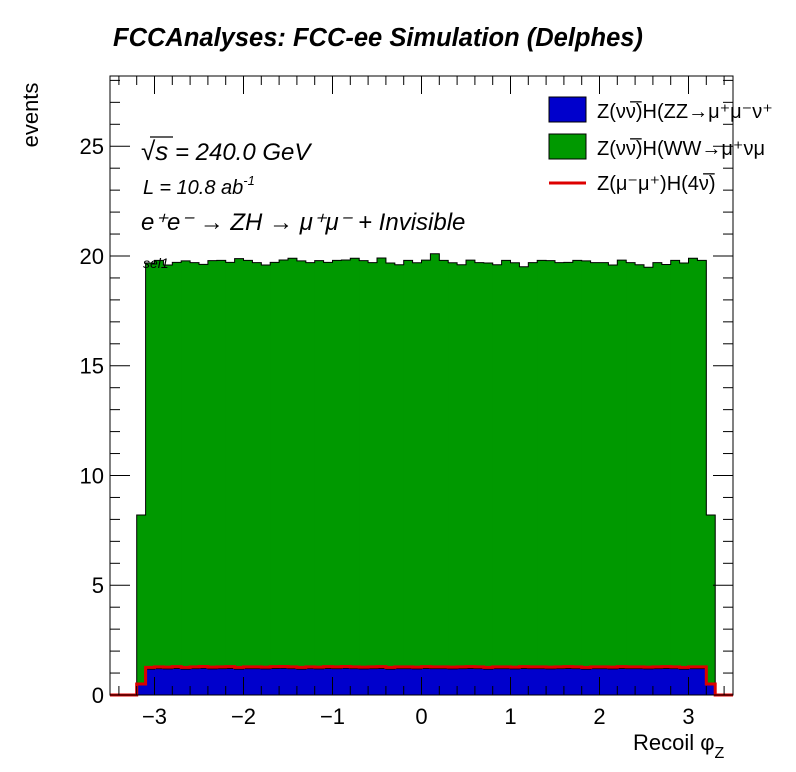 This screenshot has height=772, width=796. I want to click on svg-text: Z(νν̅)H(ZZ→μ⁺μ⁻ν⁺, so click(685, 111).